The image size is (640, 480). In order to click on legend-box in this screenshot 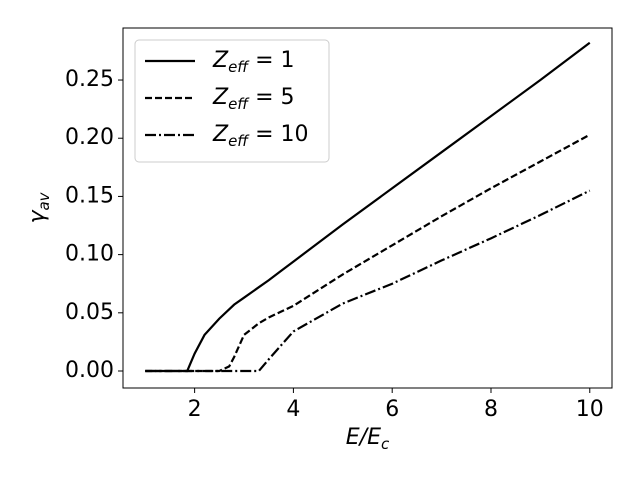, I will do `click(232, 101)`.